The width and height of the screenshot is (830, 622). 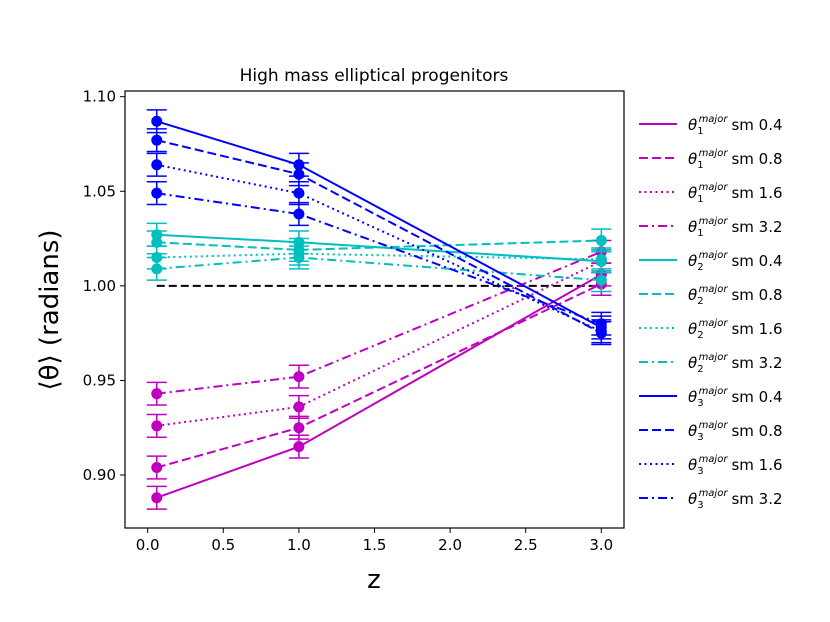 I want to click on legend-label: θ3major sm 0.8, so click(x=735, y=431).